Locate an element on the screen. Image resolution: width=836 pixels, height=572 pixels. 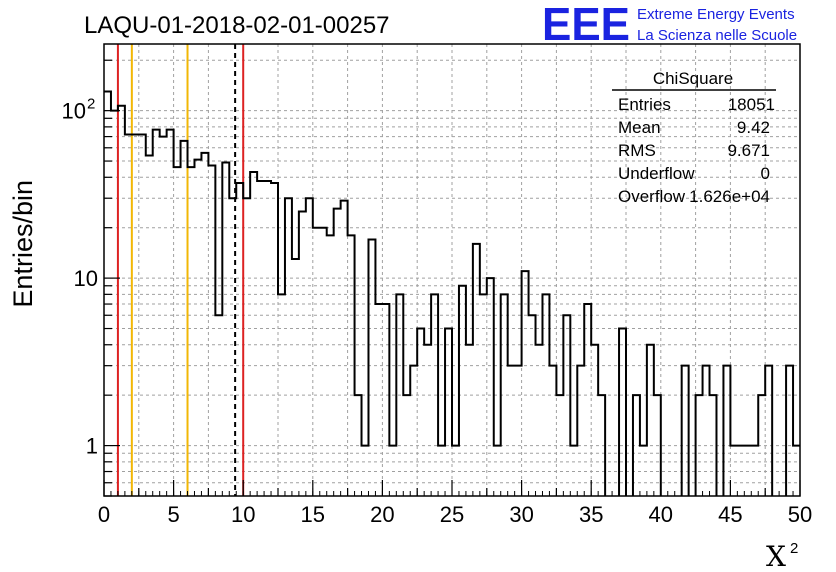
x-tick-label: 15 is located at coordinates (313, 514).